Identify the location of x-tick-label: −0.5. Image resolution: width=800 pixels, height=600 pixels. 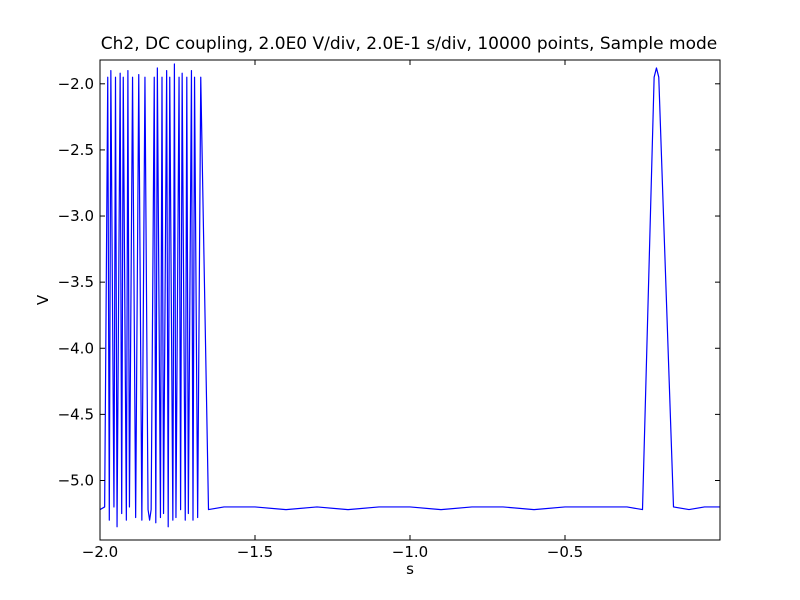
(565, 552).